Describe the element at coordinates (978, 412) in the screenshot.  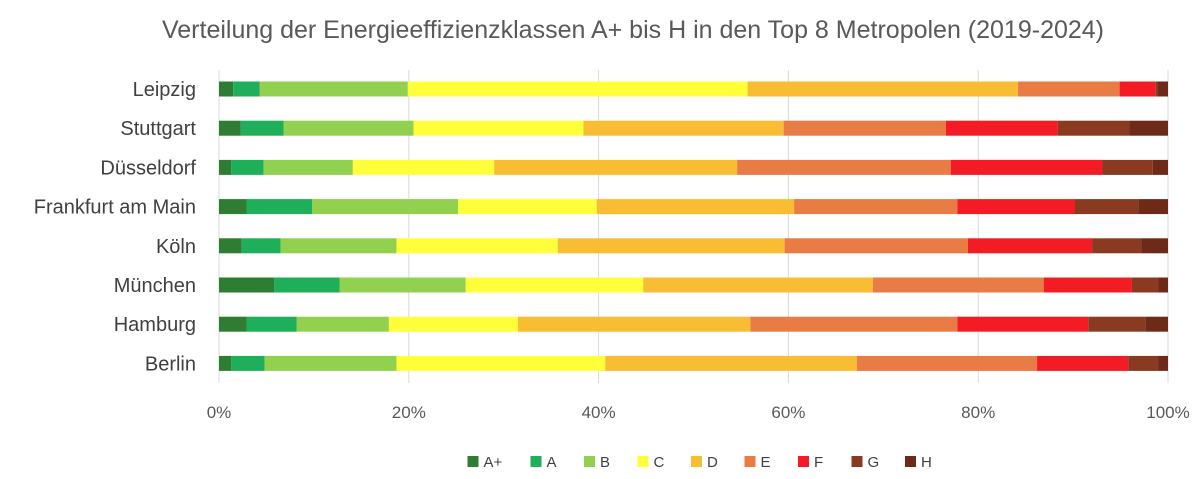
I see `x-tick-label: 80%` at that location.